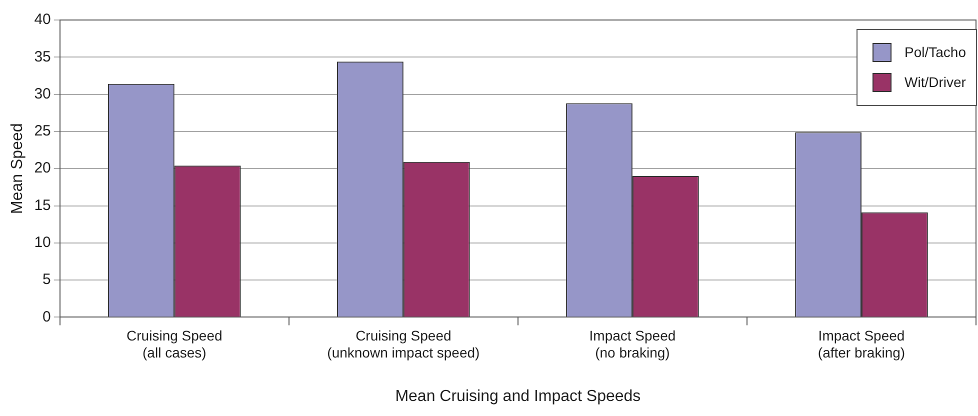  Describe the element at coordinates (42, 131) in the screenshot. I see `y-tick-label: 25` at that location.